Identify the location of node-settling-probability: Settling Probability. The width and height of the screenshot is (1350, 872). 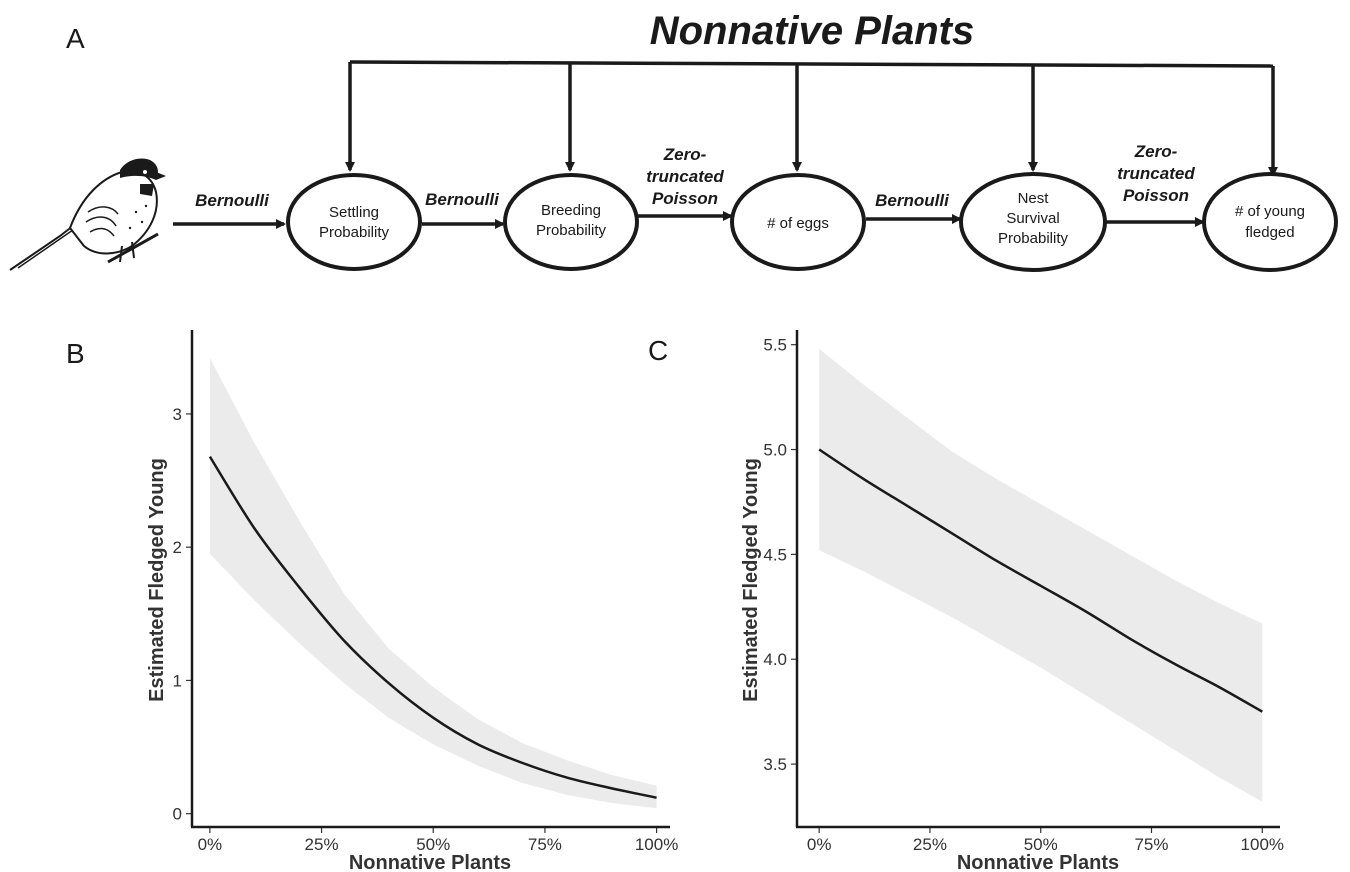
(354, 222).